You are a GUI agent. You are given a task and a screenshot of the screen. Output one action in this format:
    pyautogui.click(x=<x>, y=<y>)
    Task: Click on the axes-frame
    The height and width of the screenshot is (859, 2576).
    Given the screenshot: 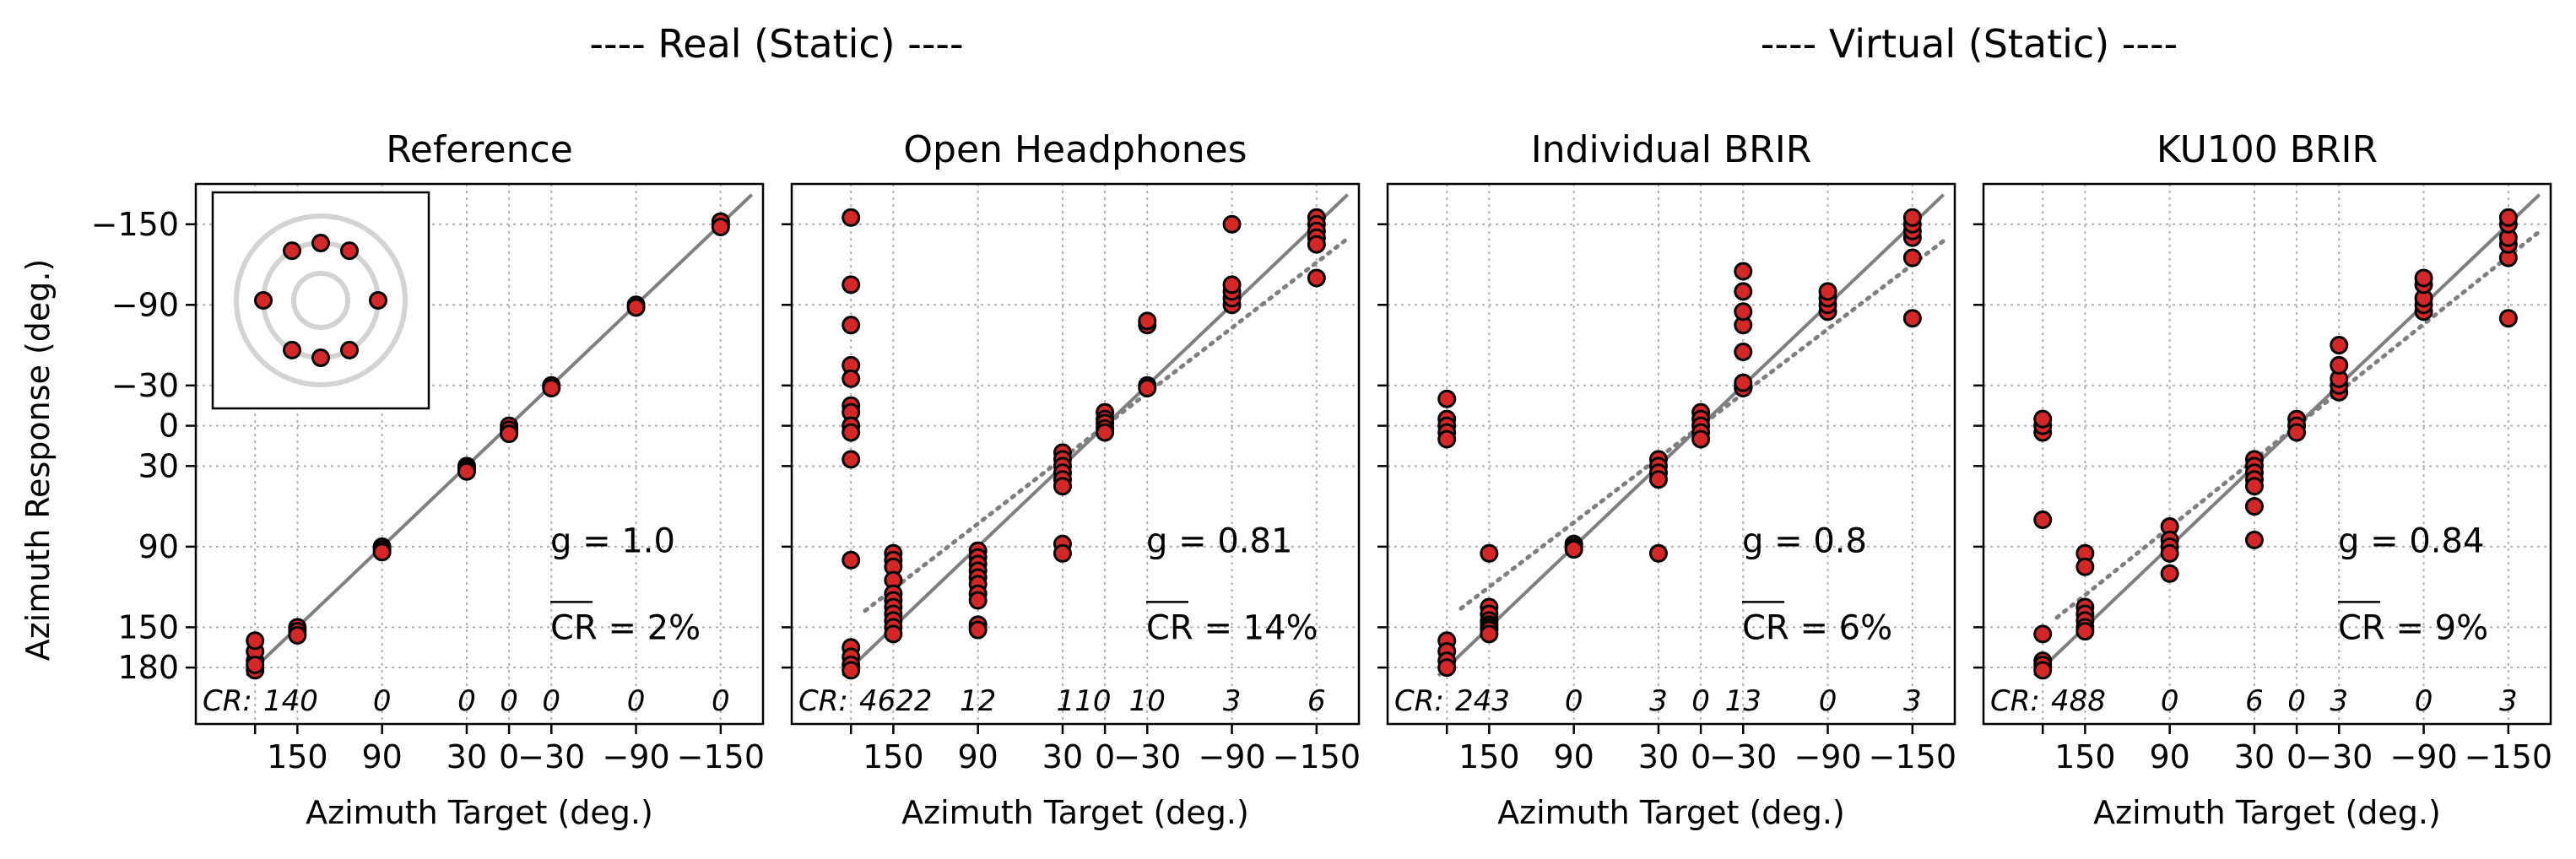 What is the action you would take?
    pyautogui.click(x=1075, y=454)
    